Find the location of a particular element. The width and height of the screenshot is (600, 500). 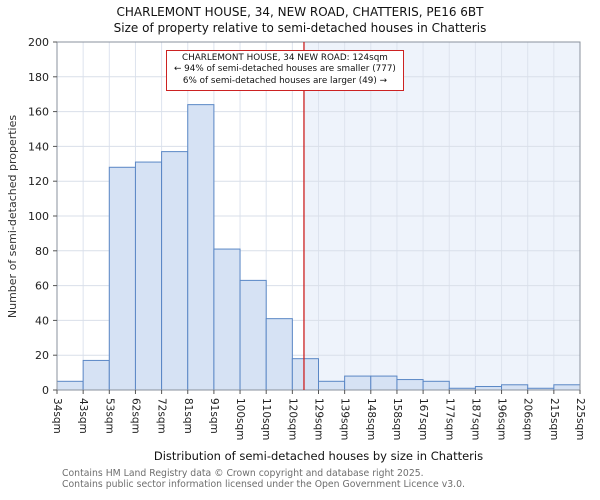

y-axis-title: Number of semi-detached properties is located at coordinates (13, 216).